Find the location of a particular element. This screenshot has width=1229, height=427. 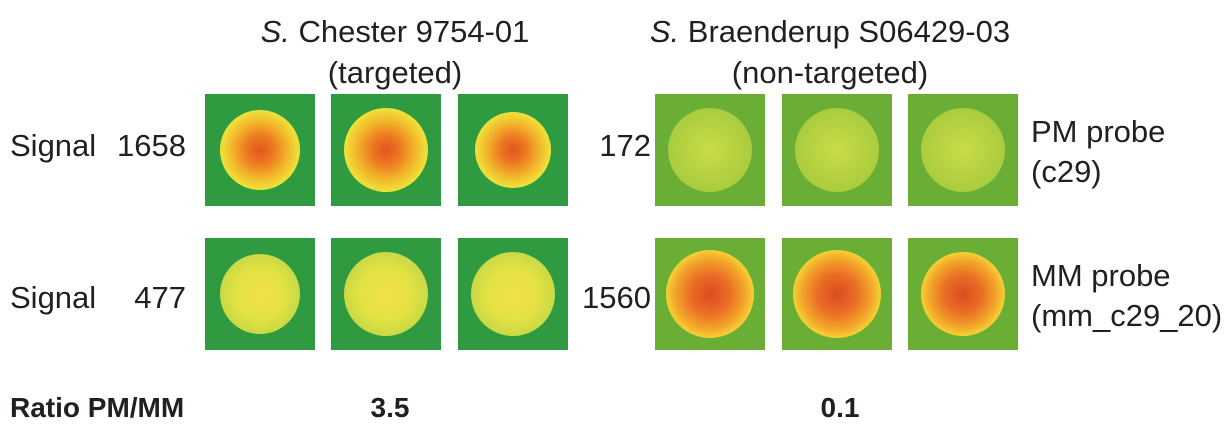

strain-1-status: (targeted) is located at coordinates (395, 72).